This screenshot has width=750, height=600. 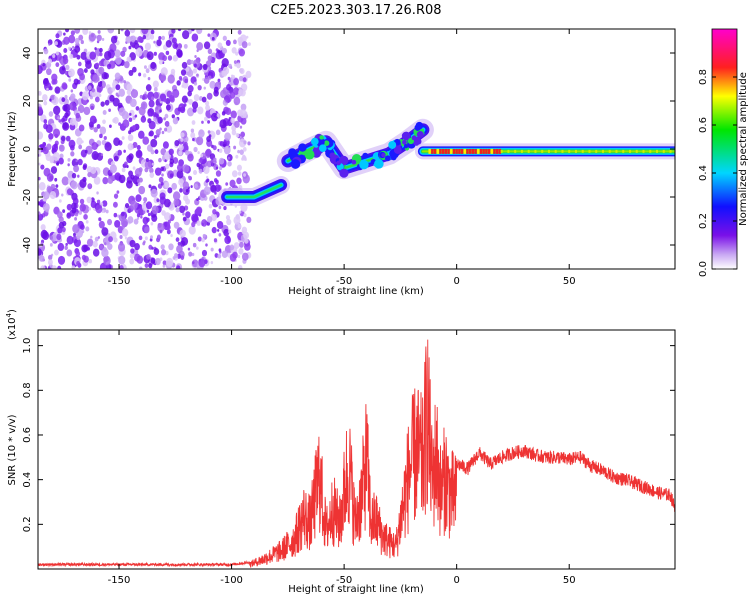 I want to click on snr-x-tick-label: 50, so click(x=569, y=580).